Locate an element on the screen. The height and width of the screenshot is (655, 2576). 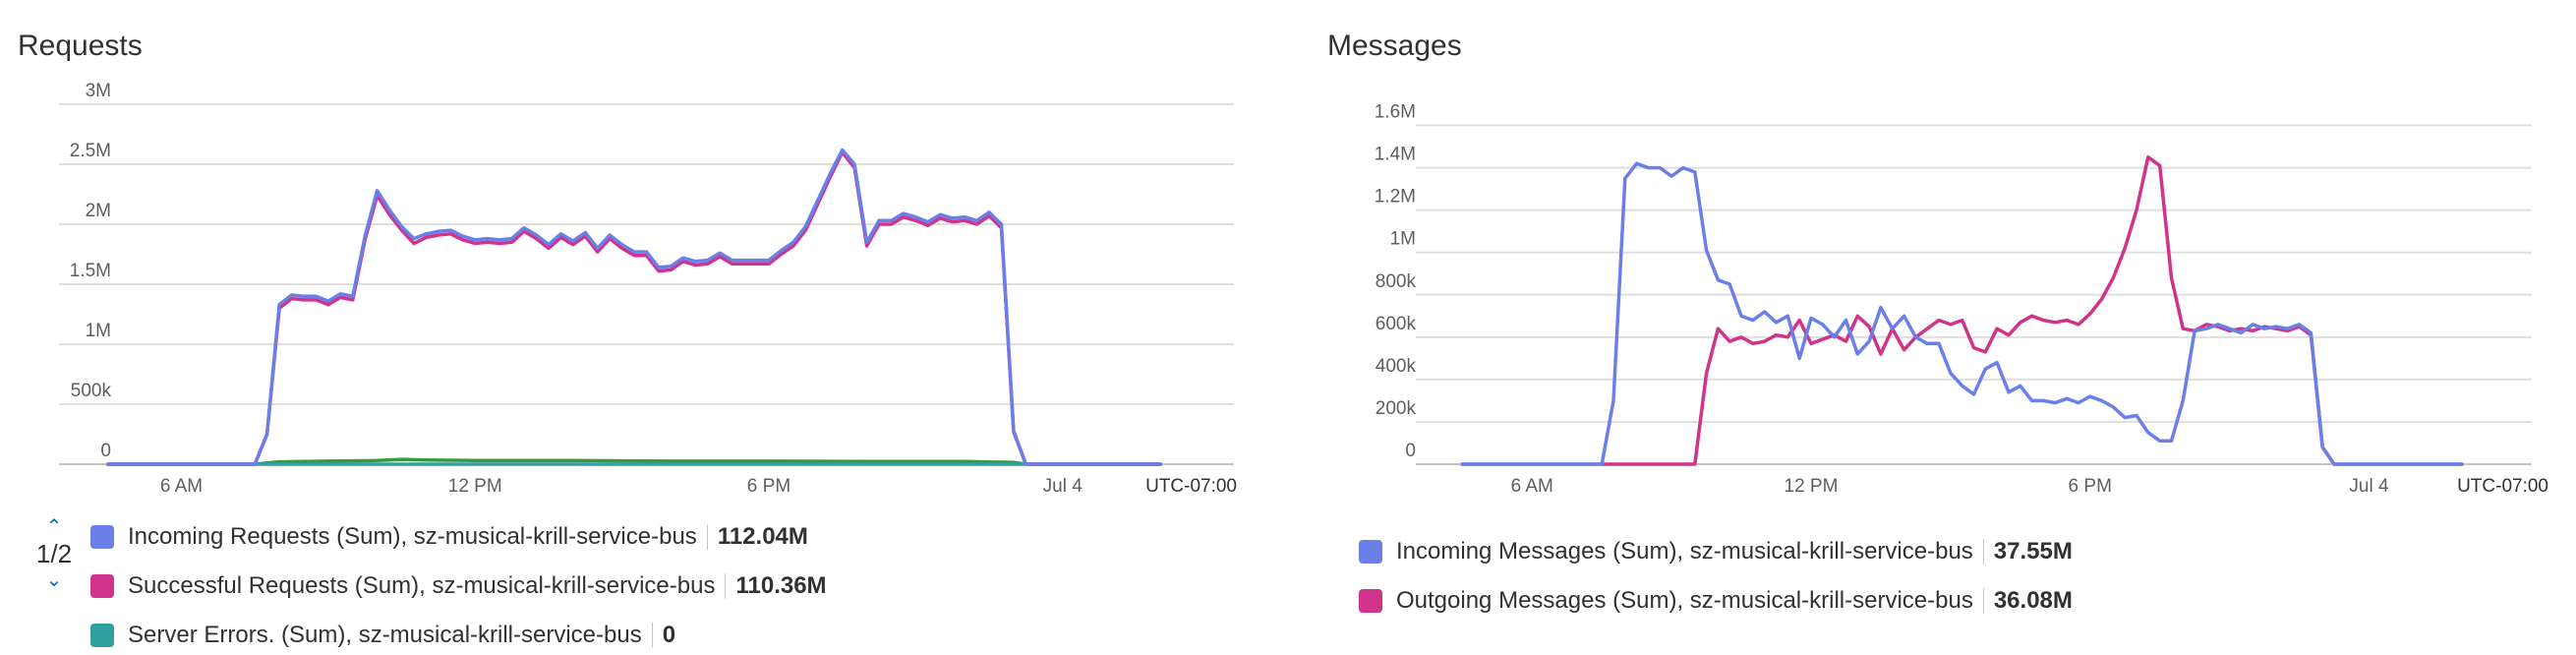
chart-title: Requests is located at coordinates (80, 46).